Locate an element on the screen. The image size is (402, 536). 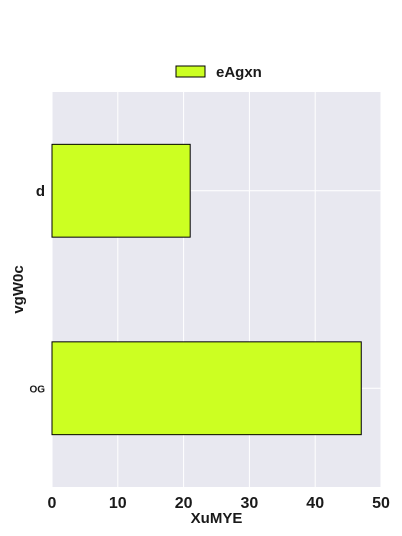
y-axis-label: vgW0c is located at coordinates (18, 289).